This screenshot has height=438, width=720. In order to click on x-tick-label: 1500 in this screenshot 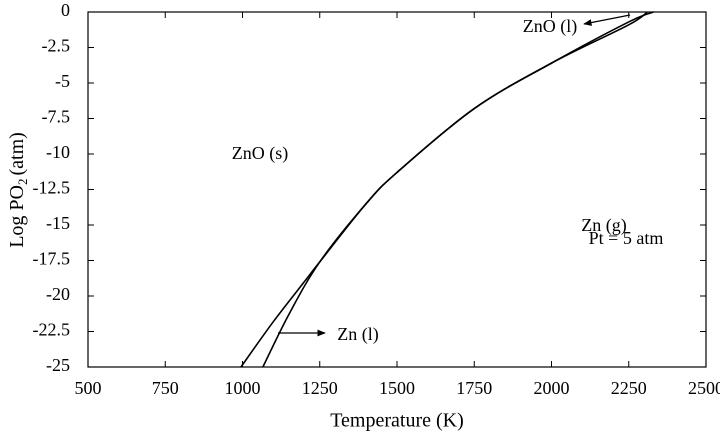, I will do `click(397, 388)`.